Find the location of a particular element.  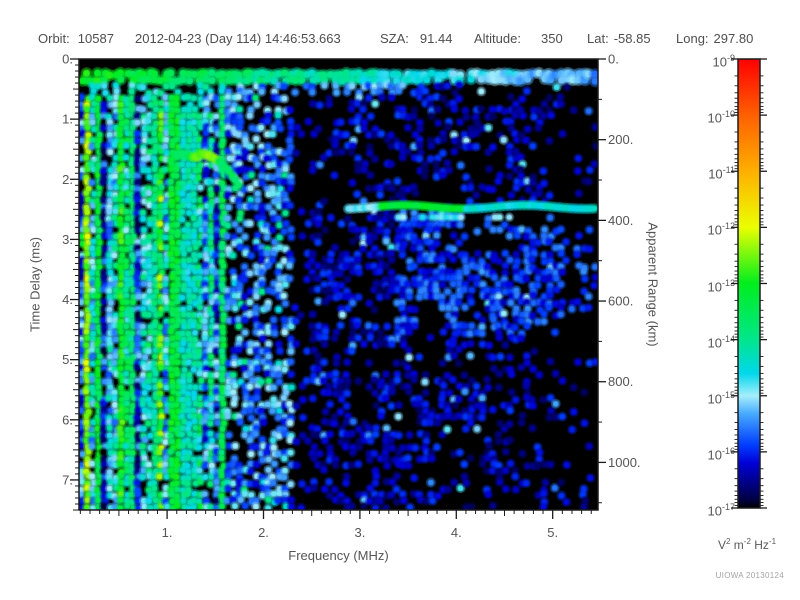

y-tick-label: 7. is located at coordinates (67, 479).